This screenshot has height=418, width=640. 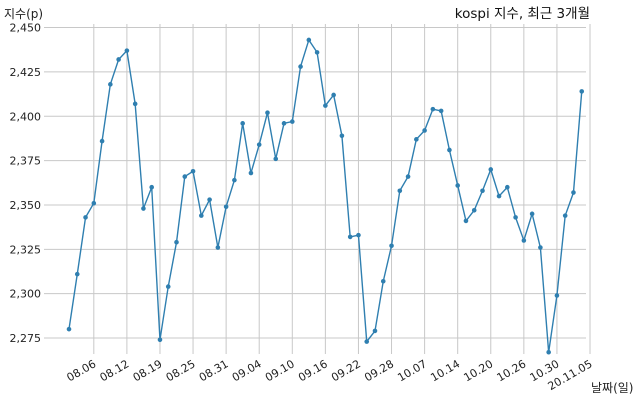 I want to click on y-tick-label: 2,275, so click(x=26, y=338).